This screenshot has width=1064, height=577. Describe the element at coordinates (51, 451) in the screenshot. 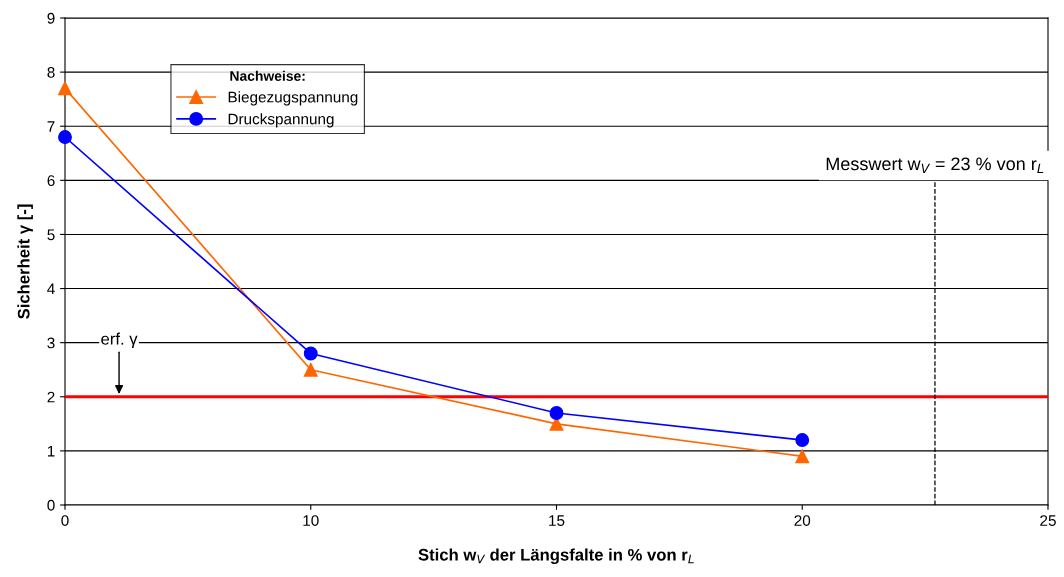

I see `y-tick-label: 1` at that location.